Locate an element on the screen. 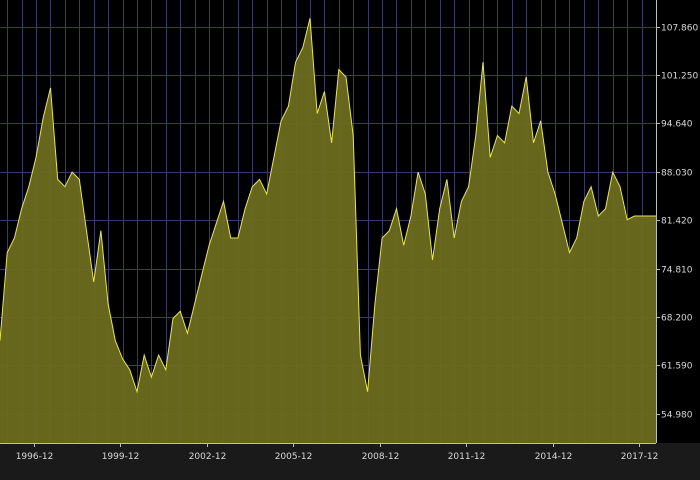 The height and width of the screenshot is (480, 700). y-tick-label: 107.860 is located at coordinates (679, 29).